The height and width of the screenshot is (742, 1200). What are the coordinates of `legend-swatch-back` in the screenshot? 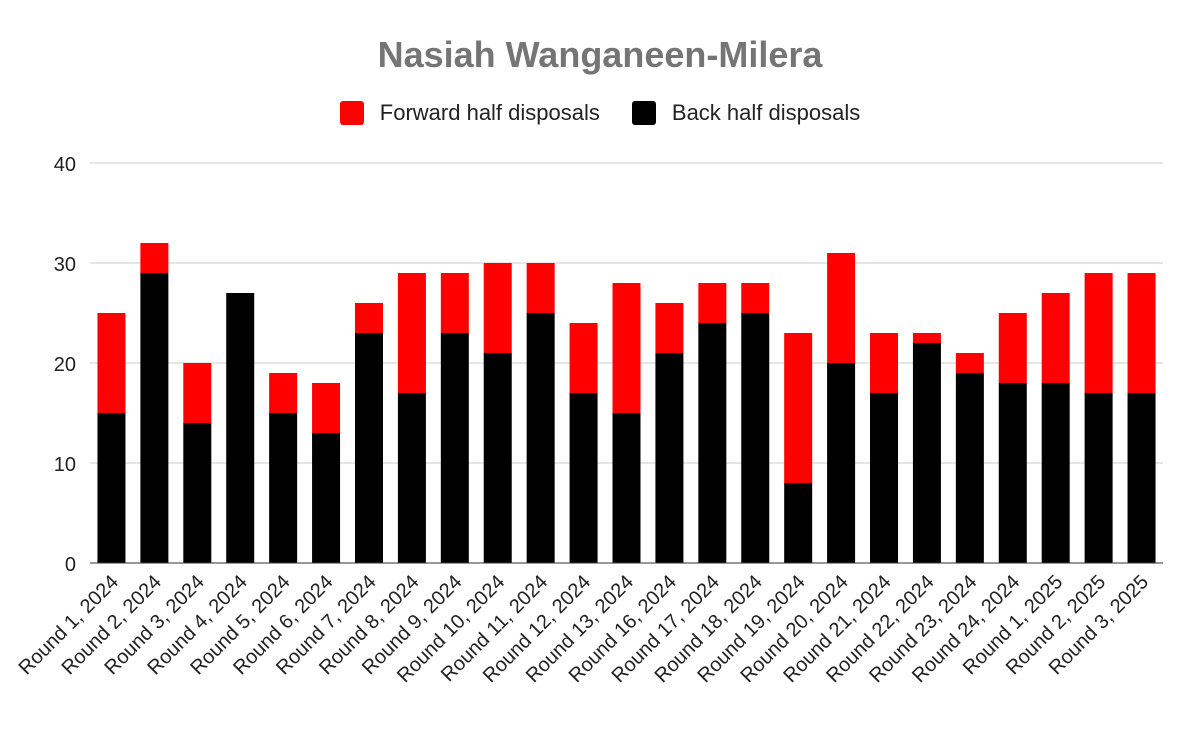 It's located at (643, 113).